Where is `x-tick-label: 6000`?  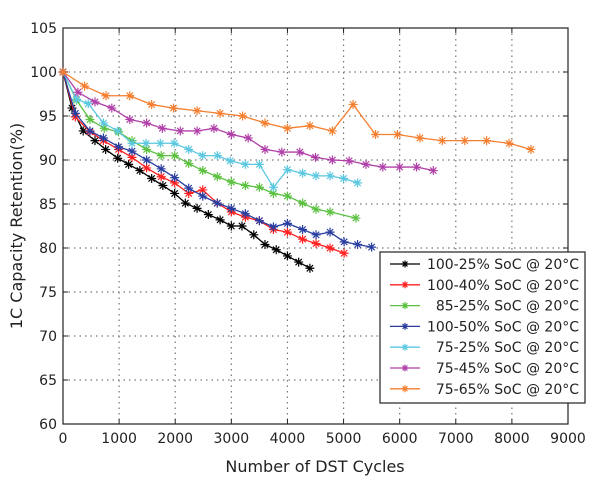 x-tick-label: 6000 is located at coordinates (400, 439).